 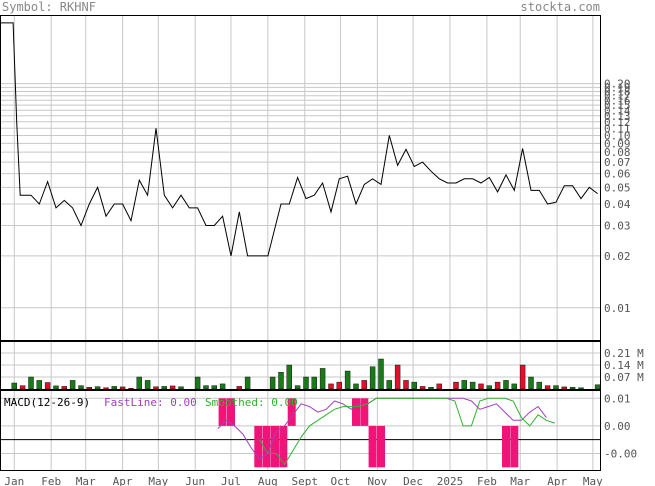 I want to click on price-tick-label: 0.15, so click(x=617, y=105).